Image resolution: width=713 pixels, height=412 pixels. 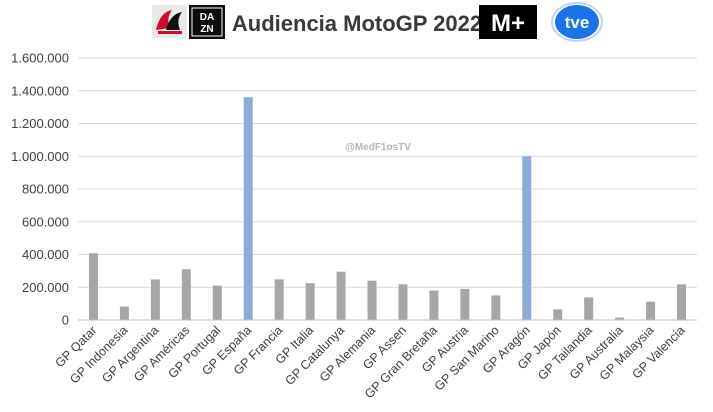 I want to click on bar-gp-españa, so click(x=248, y=208).